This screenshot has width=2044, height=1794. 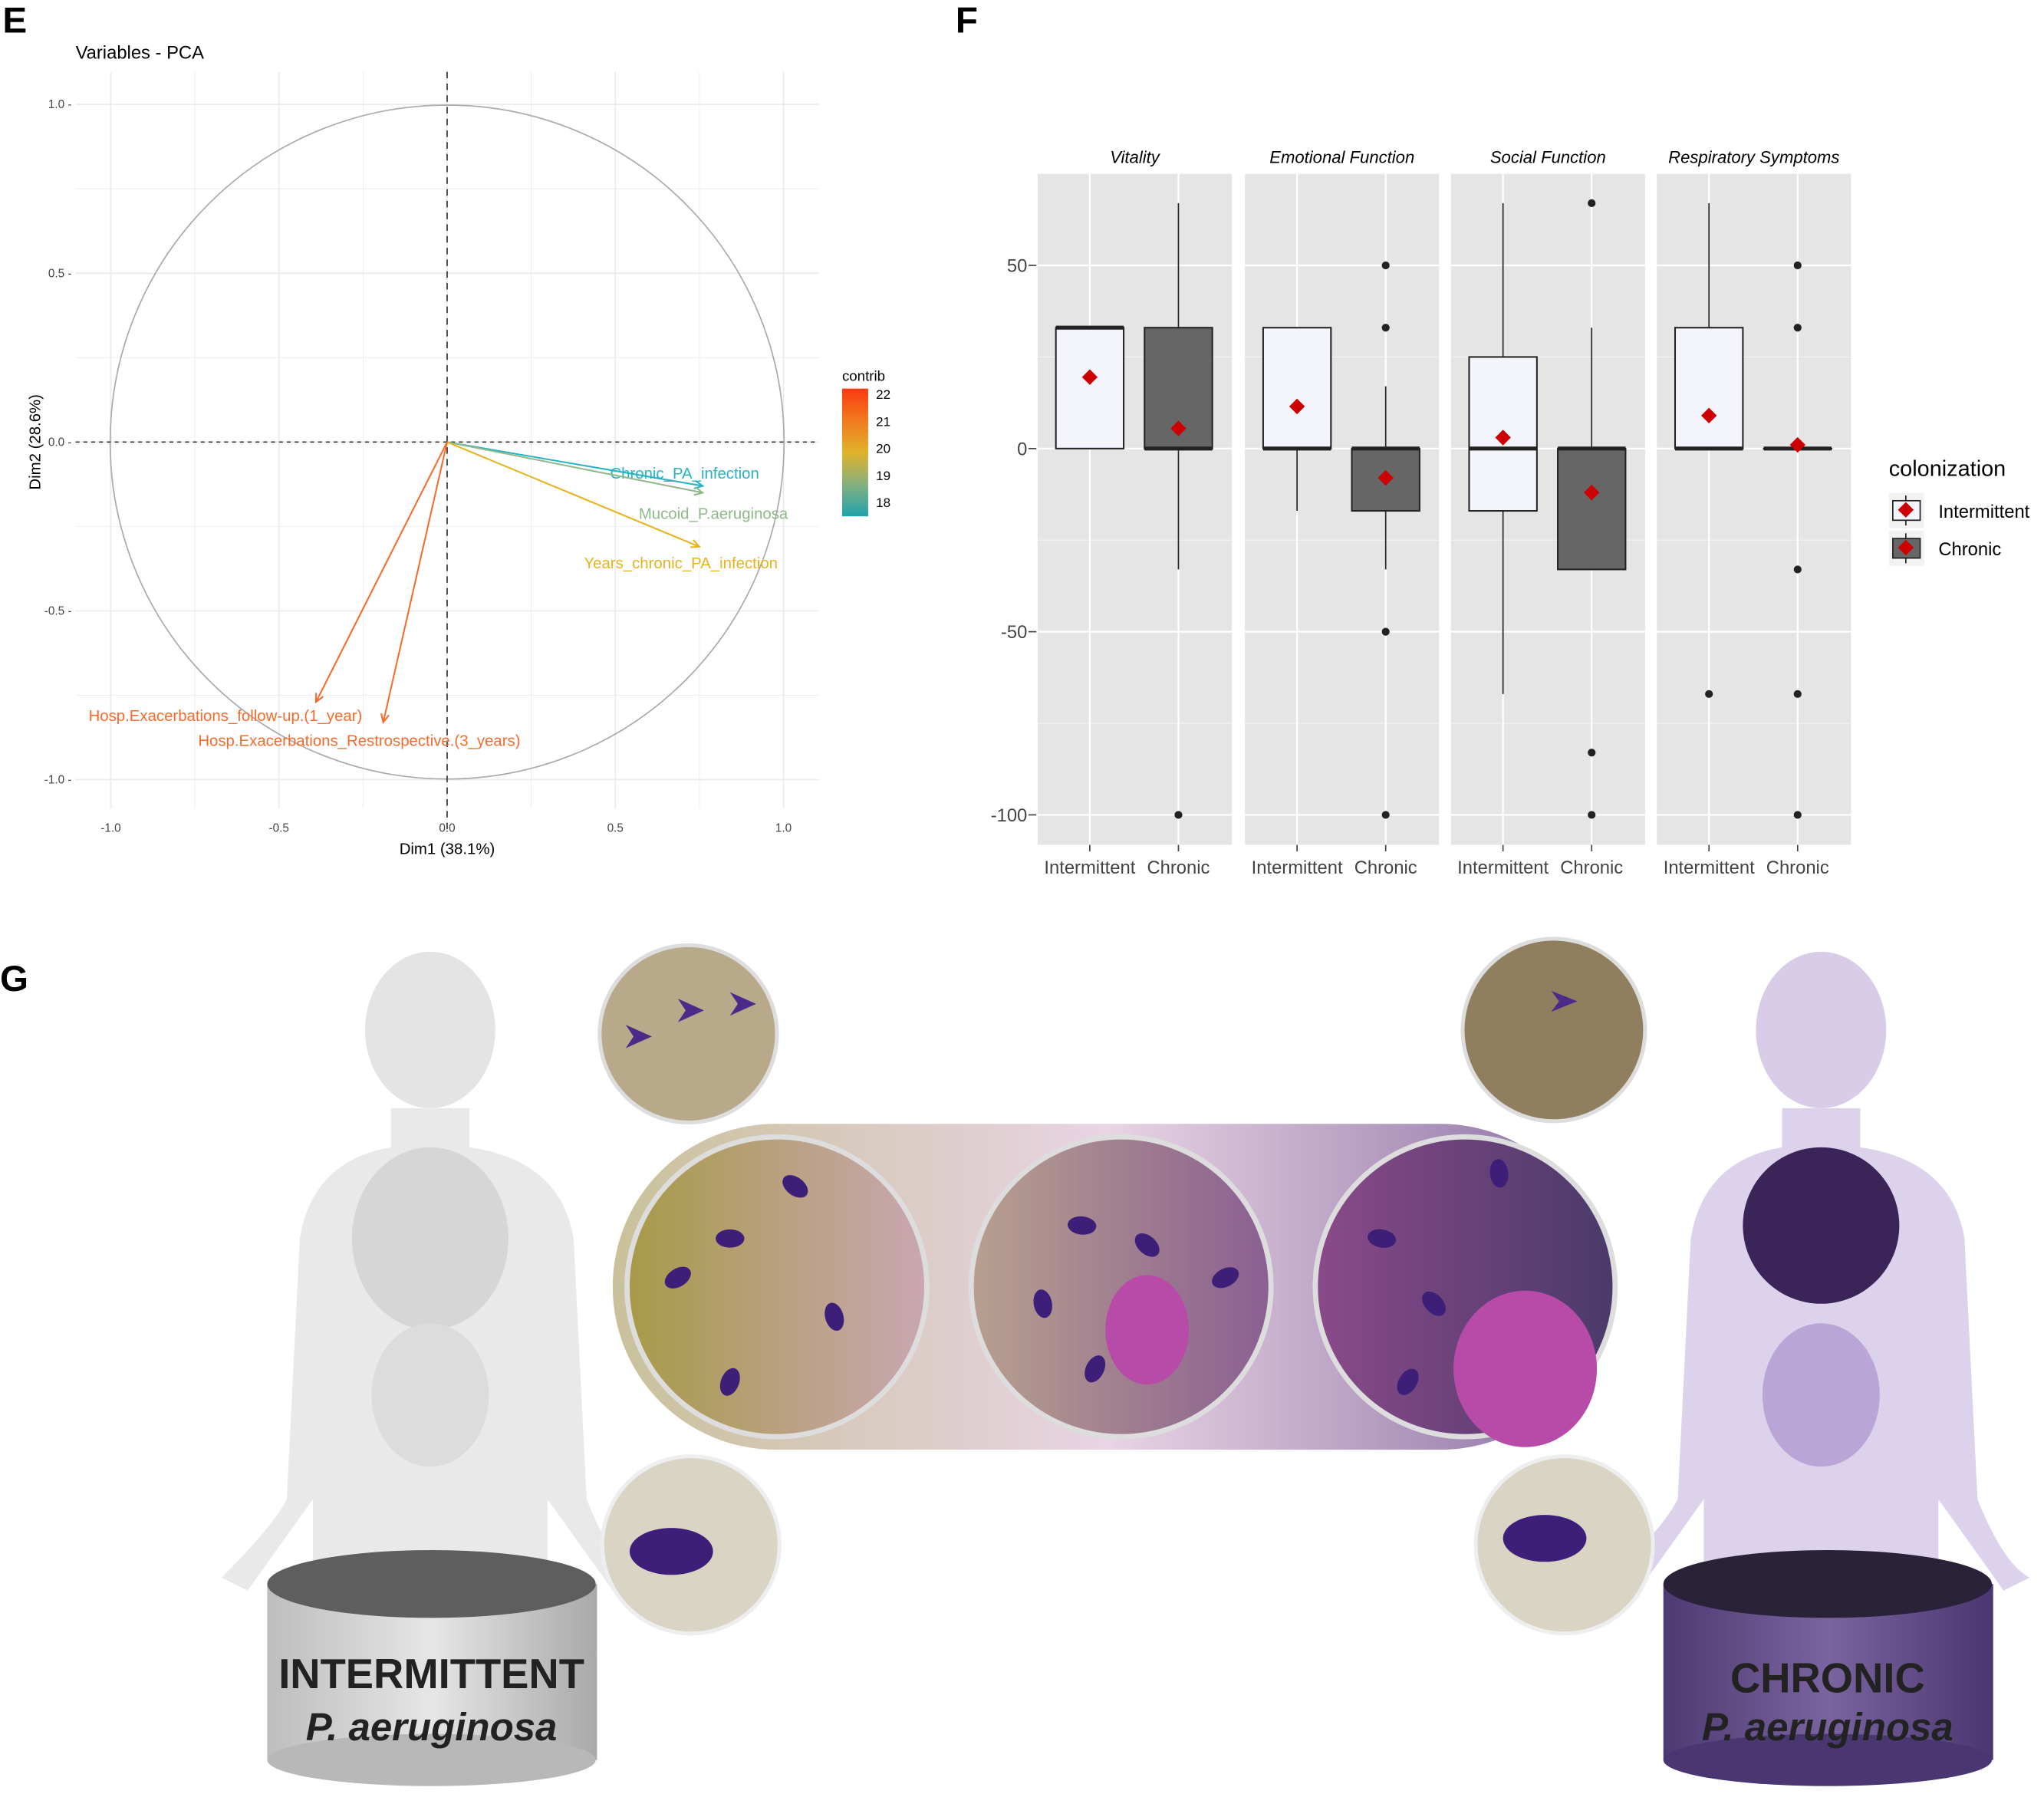 I want to click on pca-variable-label: Hosp.Exacerbations_follow-up.(1_year), so click(x=226, y=716).